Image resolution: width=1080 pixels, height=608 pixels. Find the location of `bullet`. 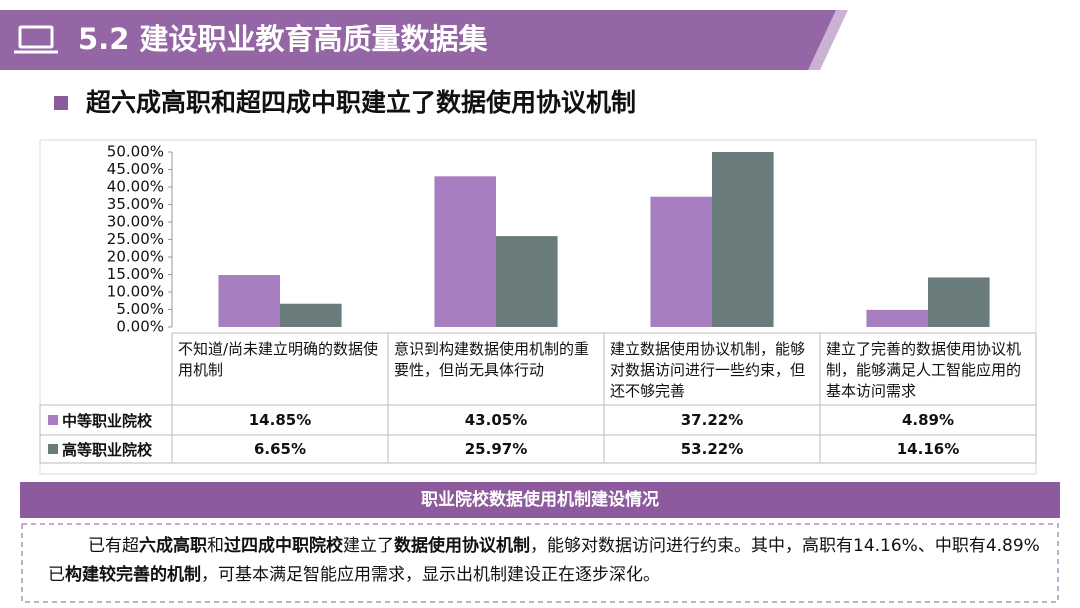

bullet is located at coordinates (61, 103).